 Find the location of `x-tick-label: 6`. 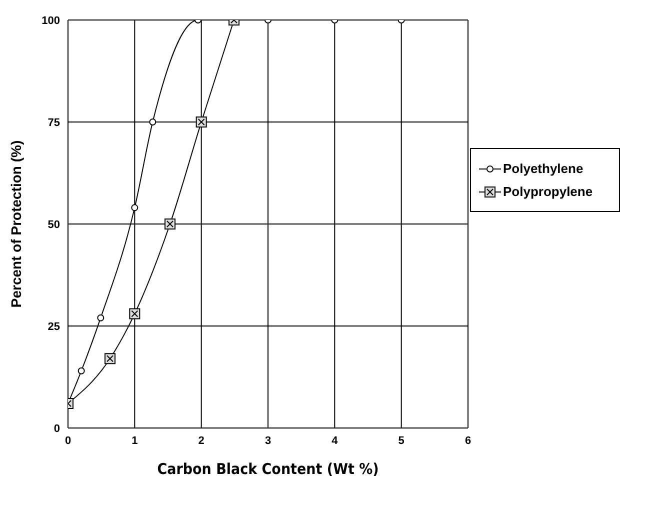

x-tick-label: 6 is located at coordinates (468, 440).